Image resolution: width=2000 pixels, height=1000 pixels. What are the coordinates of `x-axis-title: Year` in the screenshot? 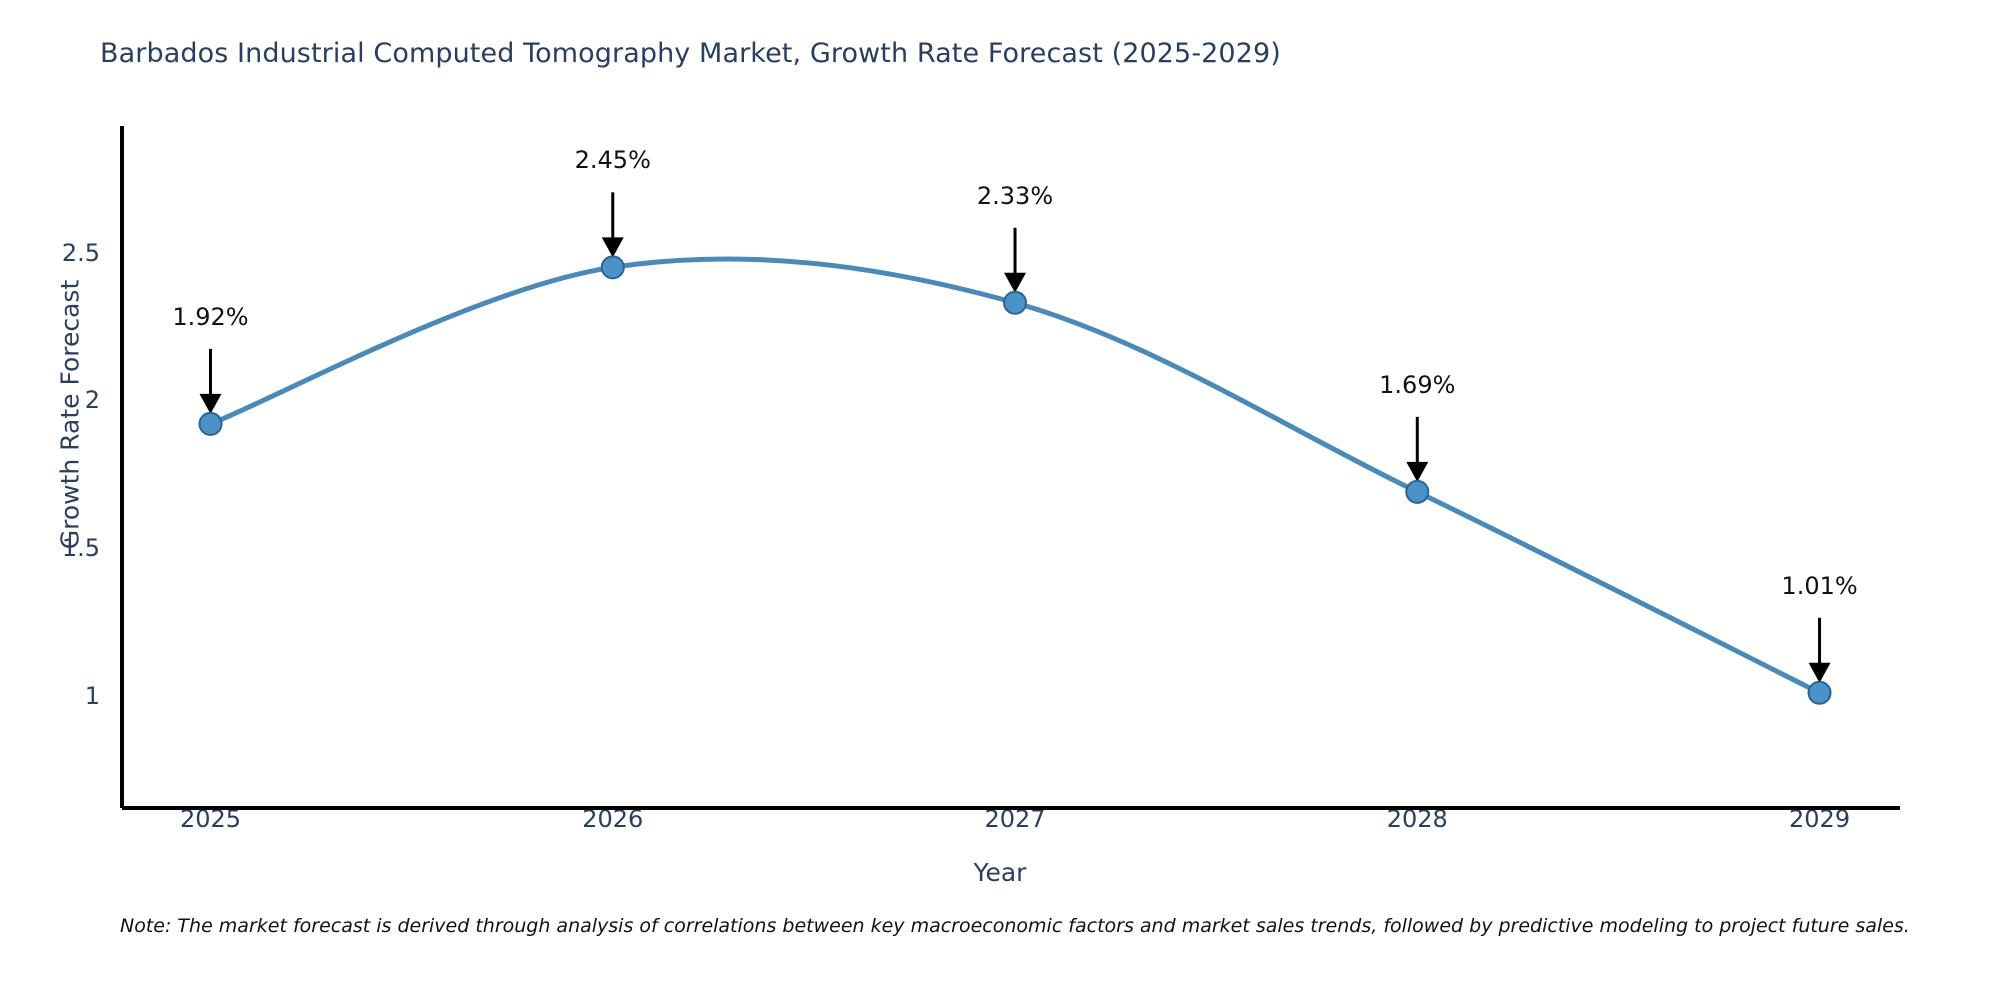 It's located at (1000, 872).